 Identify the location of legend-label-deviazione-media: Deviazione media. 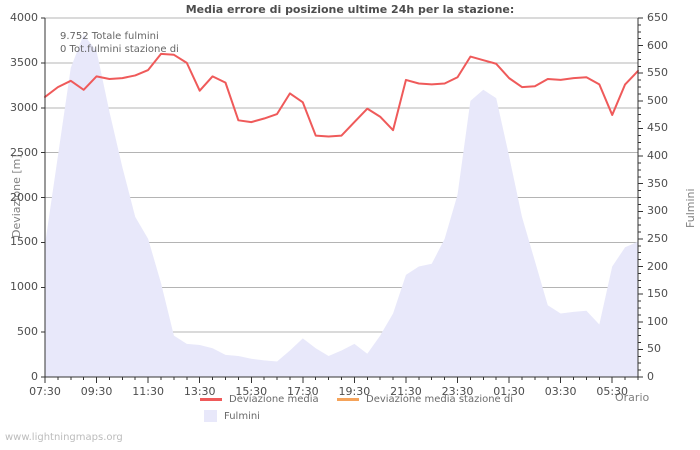
(274, 399).